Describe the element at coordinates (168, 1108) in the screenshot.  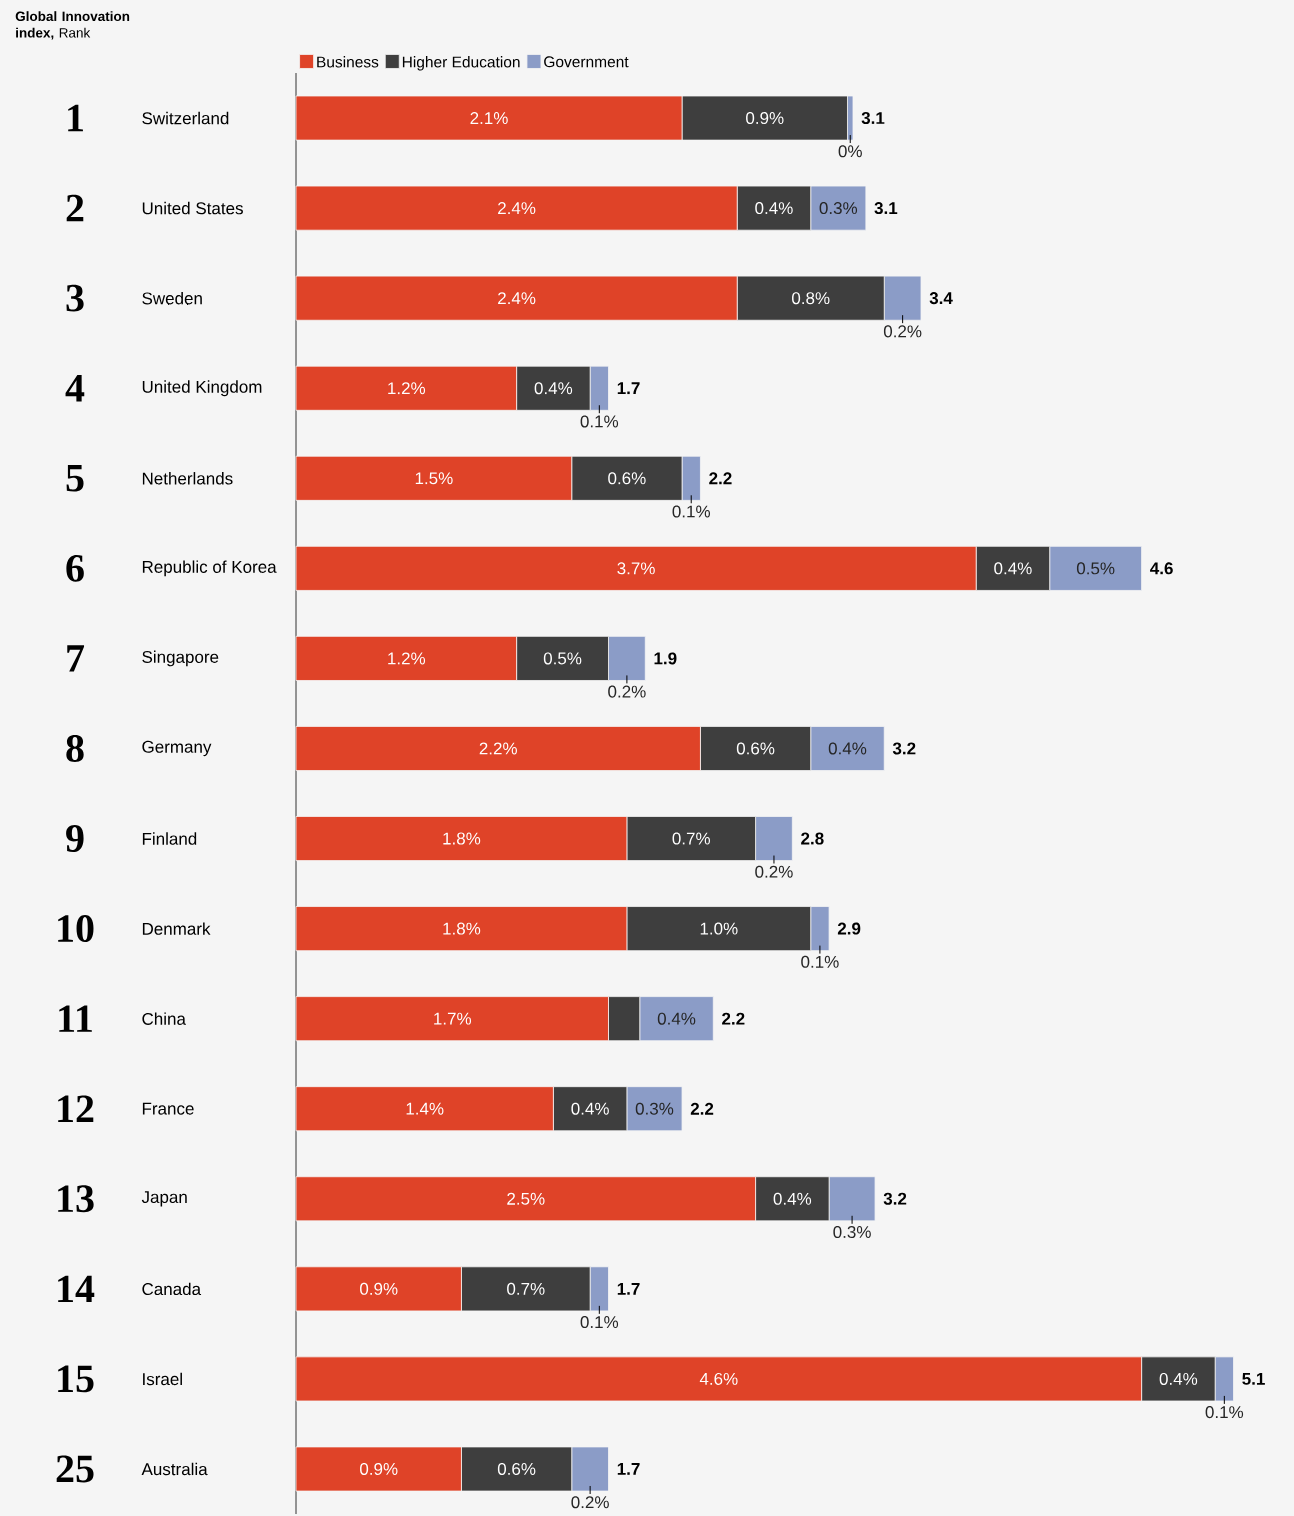
I see `y-tick-label: France` at that location.